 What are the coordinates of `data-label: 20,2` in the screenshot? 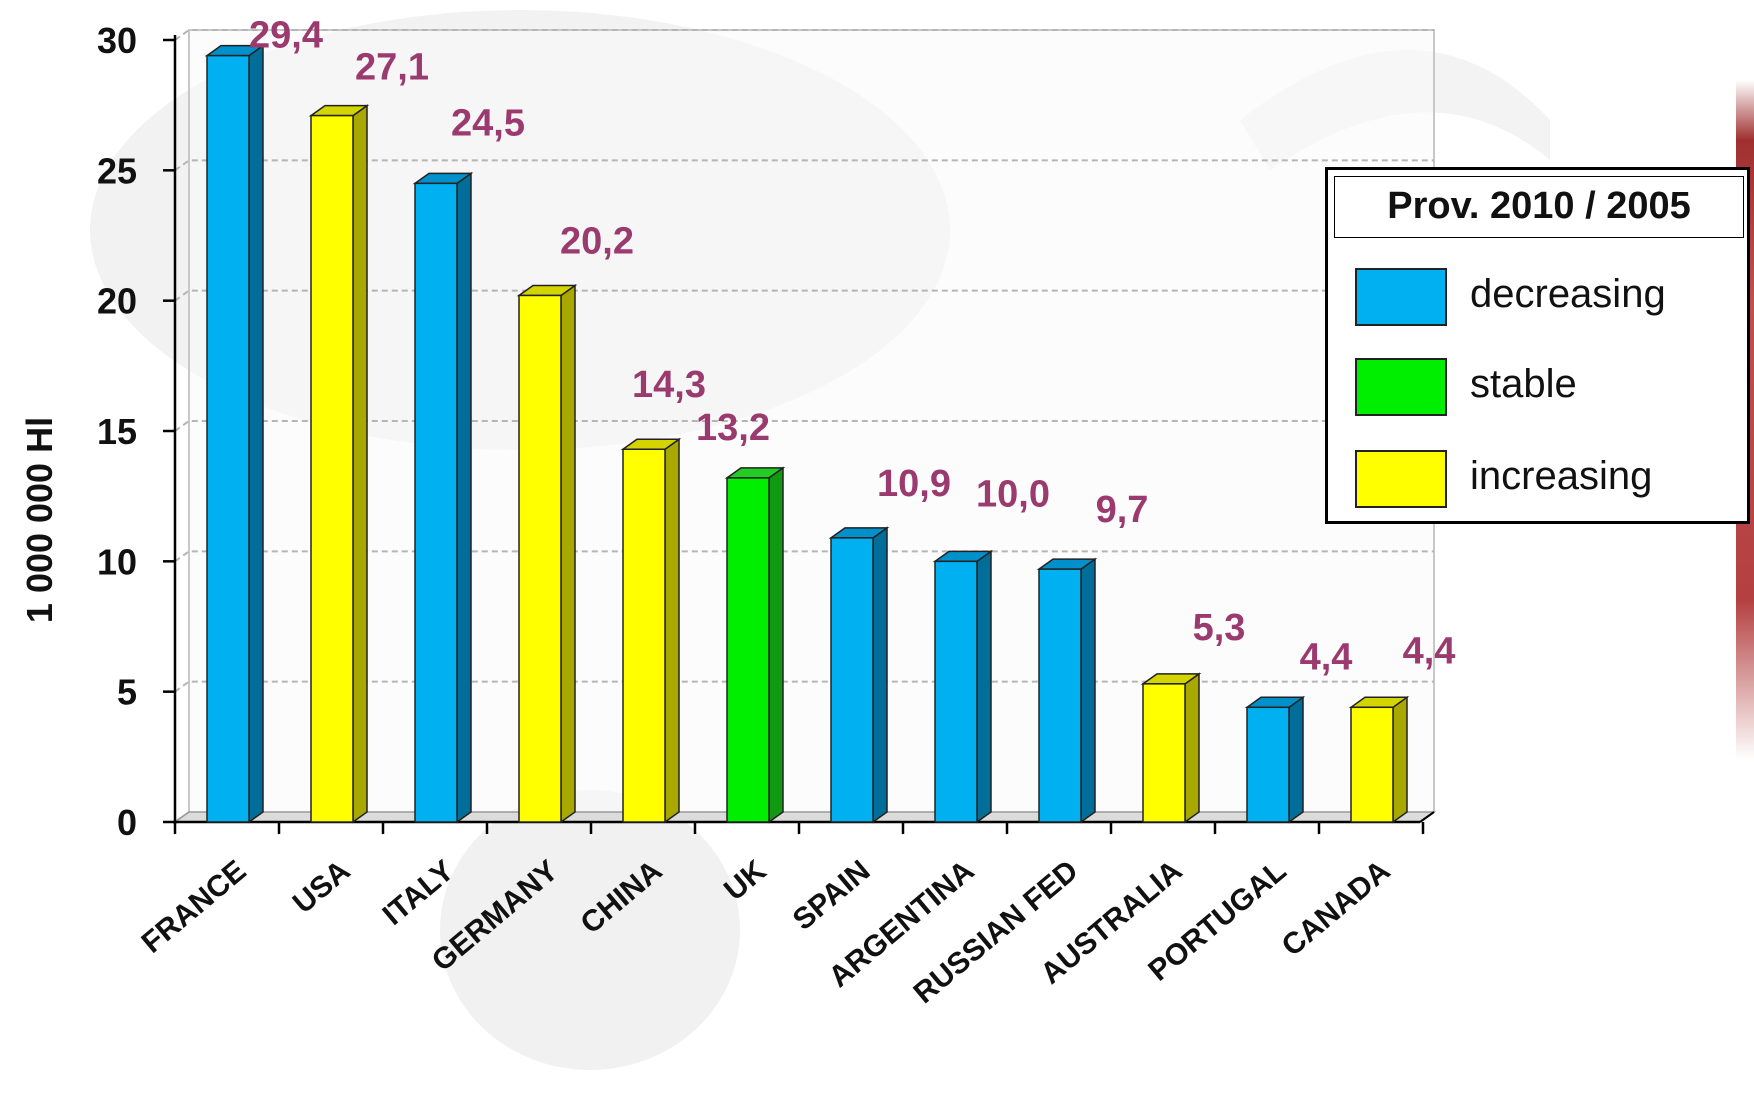 It's located at (597, 241).